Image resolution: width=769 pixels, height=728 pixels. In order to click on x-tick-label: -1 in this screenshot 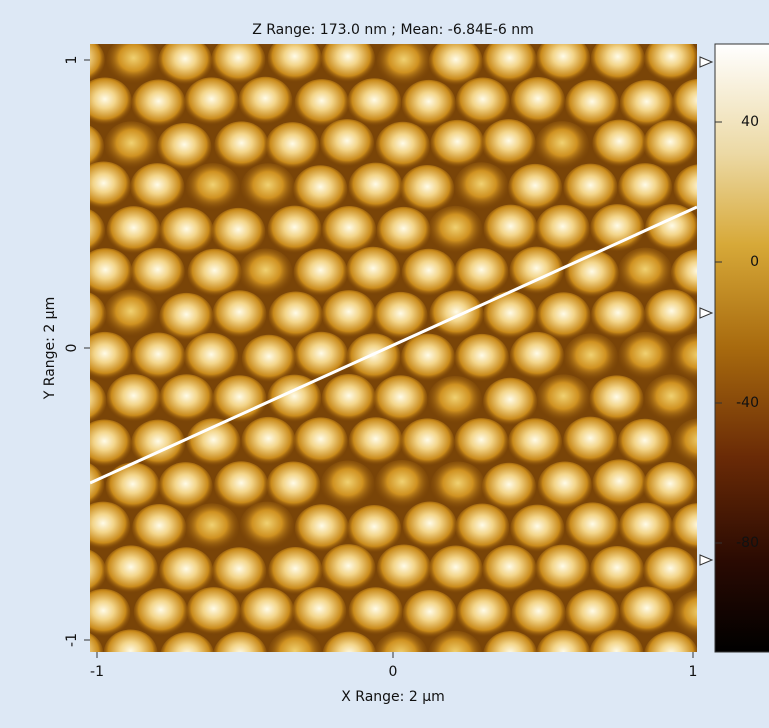, I will do `click(97, 672)`.